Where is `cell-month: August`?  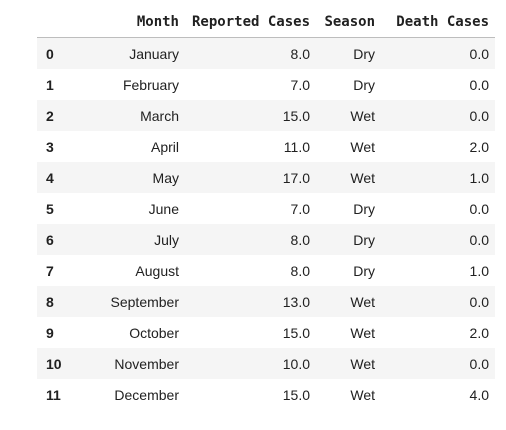 cell-month: August is located at coordinates (157, 270).